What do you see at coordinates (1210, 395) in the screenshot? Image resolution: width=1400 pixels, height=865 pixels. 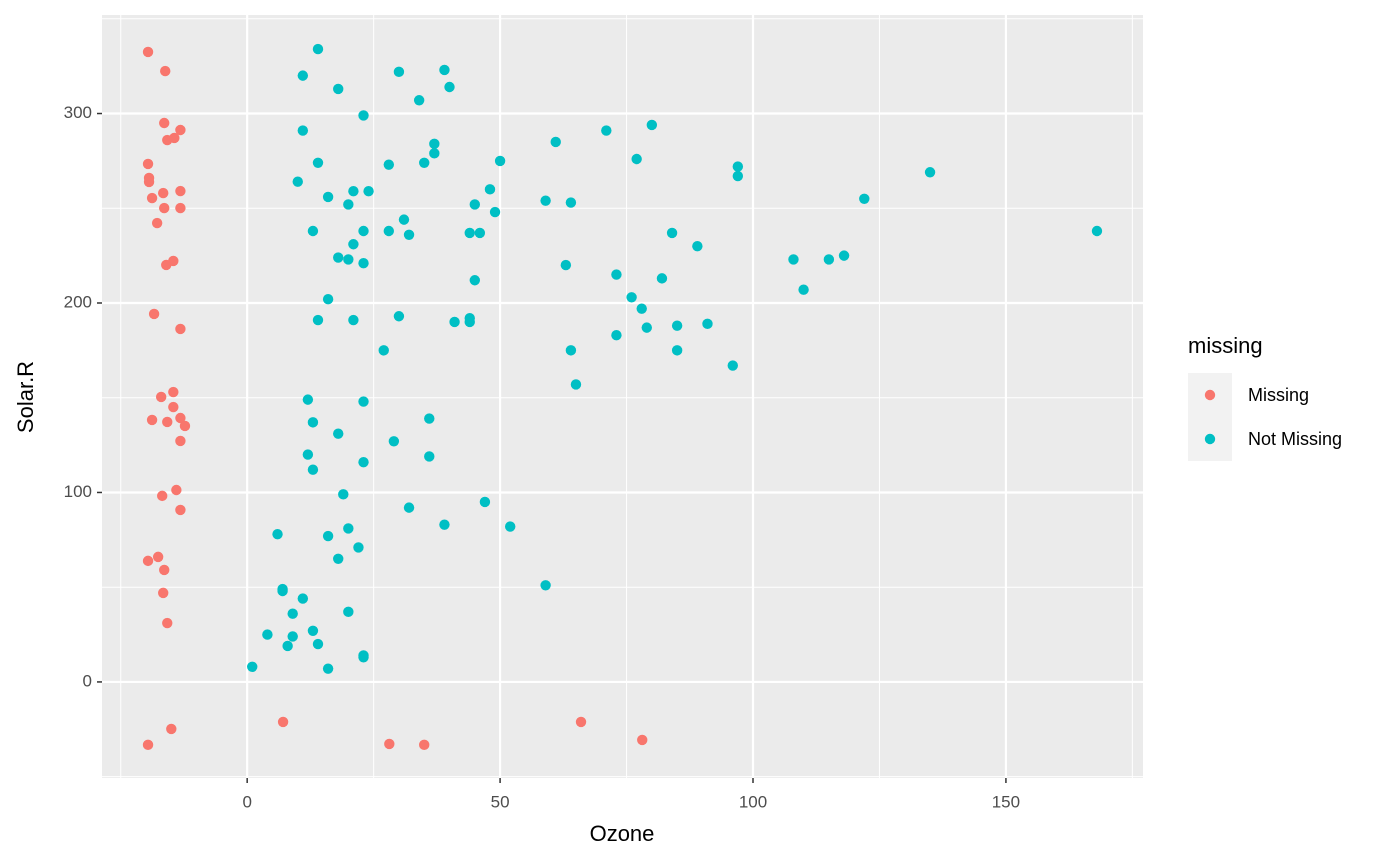 I see `legend-swatch` at bounding box center [1210, 395].